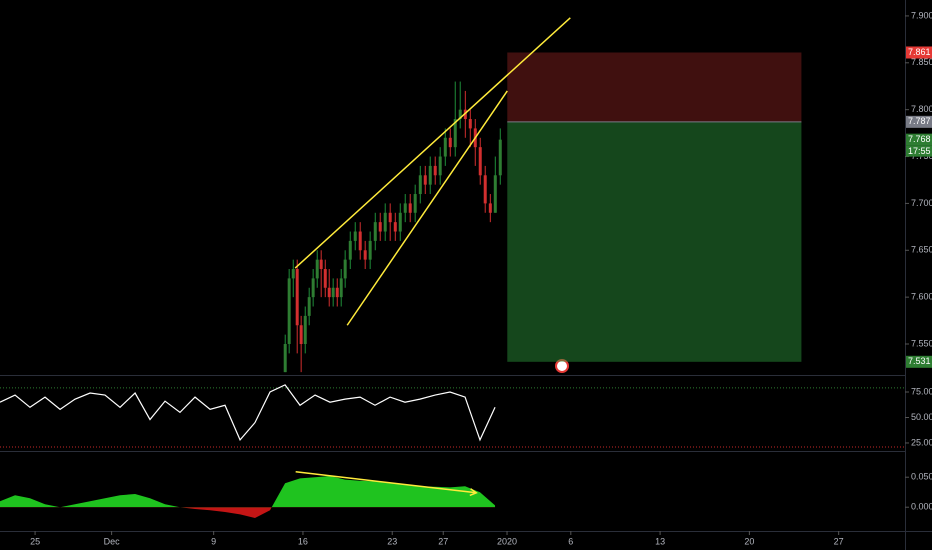 Image resolution: width=932 pixels, height=550 pixels. What do you see at coordinates (921, 203) in the screenshot?
I see `y-tick-label: 7.700` at bounding box center [921, 203].